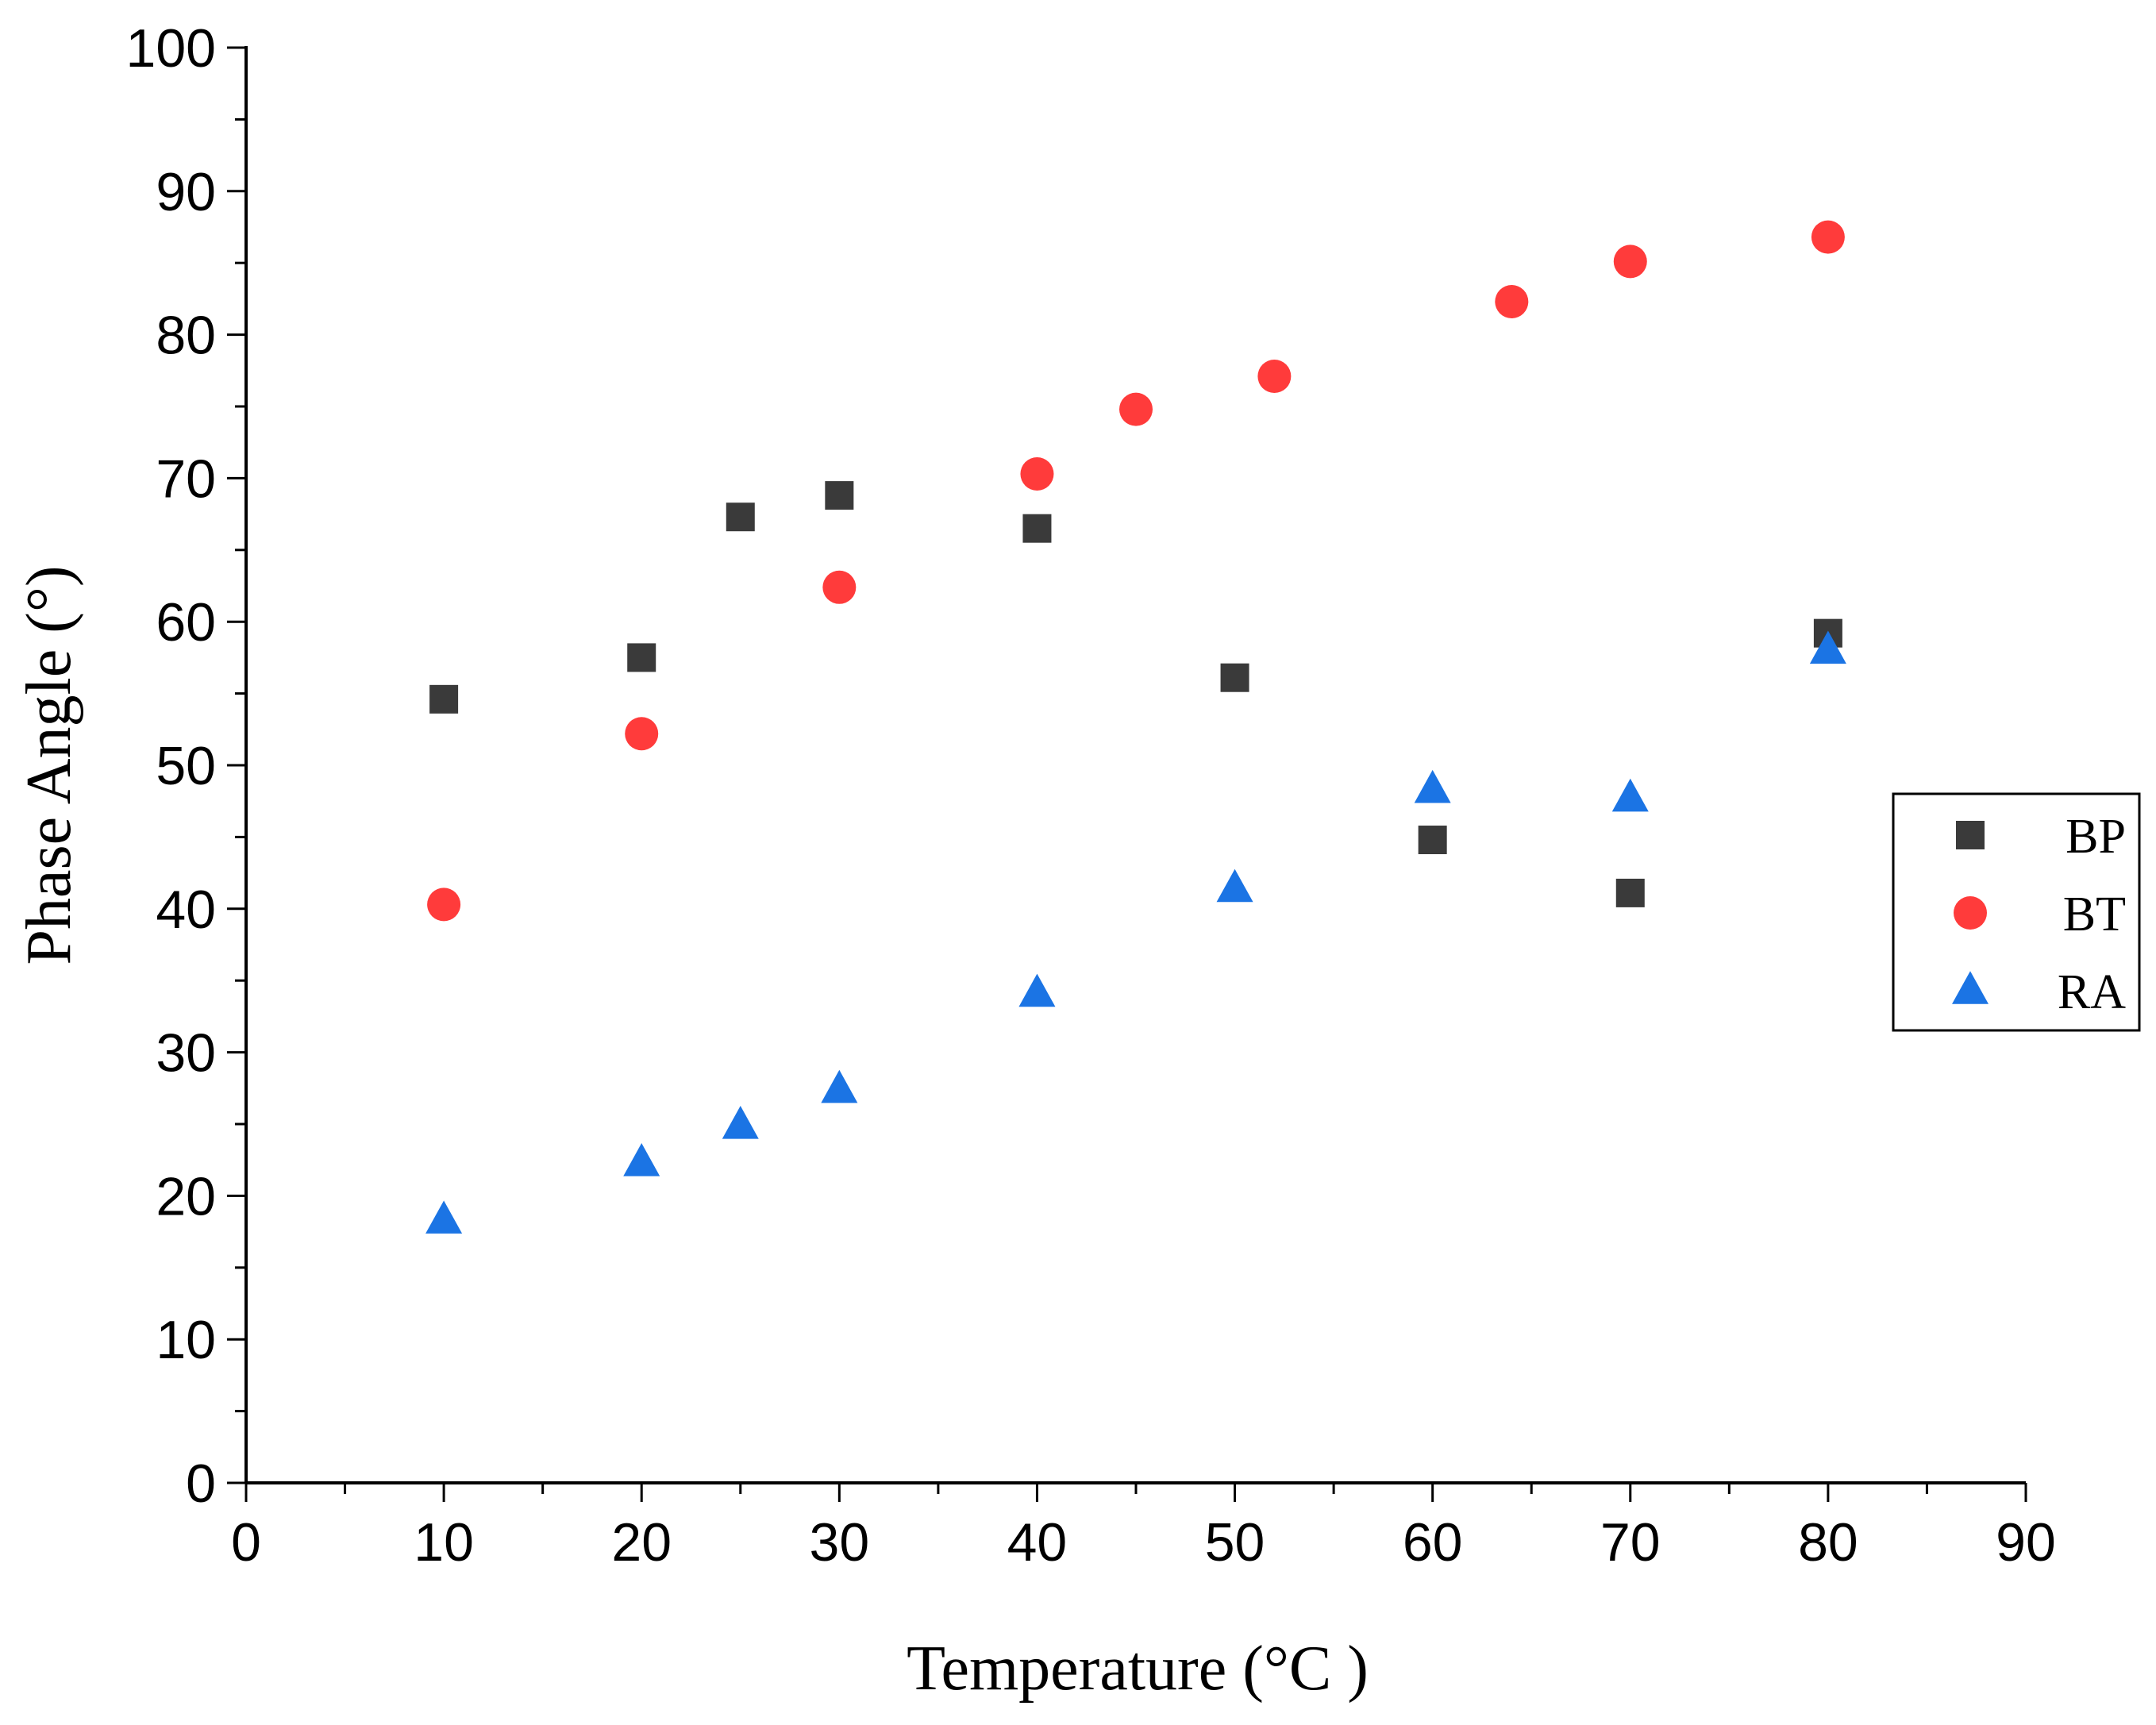 The height and width of the screenshot is (1725, 2156). I want to click on legend-label-ra: RA, so click(2092, 992).